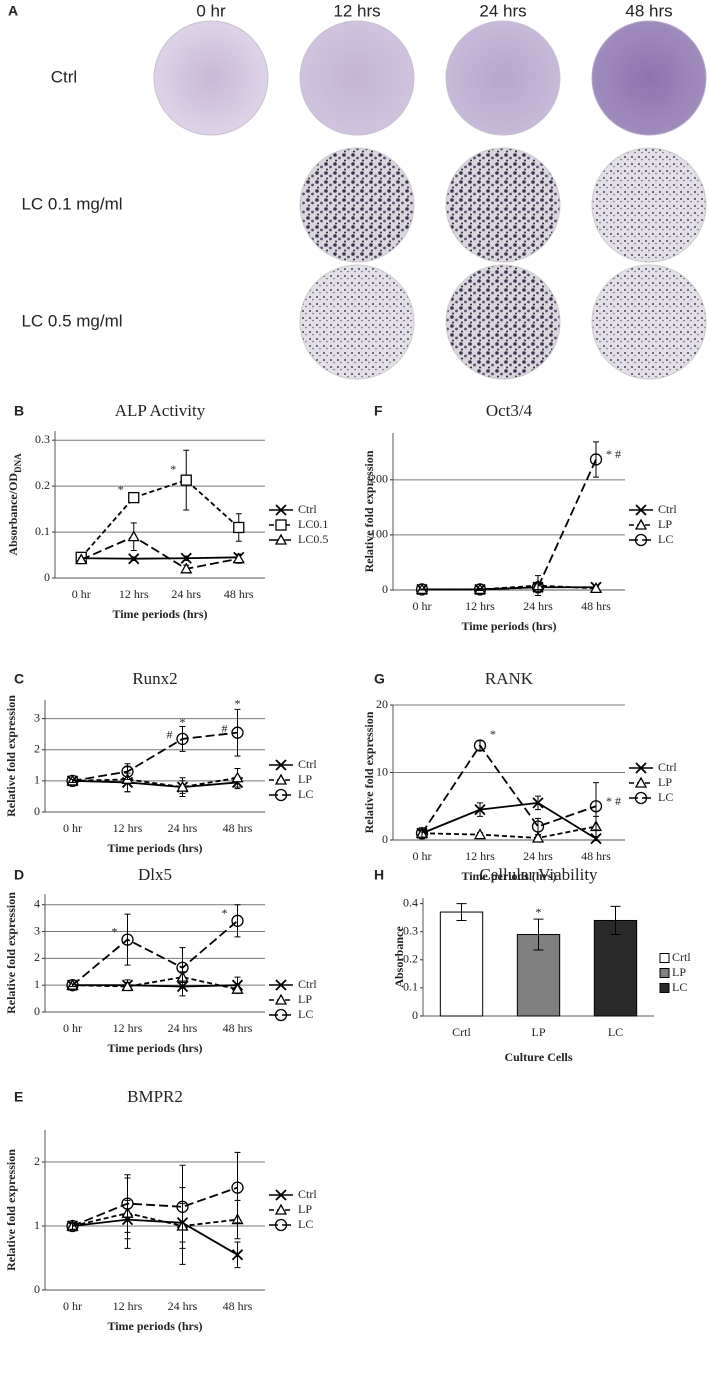 The image size is (709, 1375). I want to click on bar, so click(461, 964).